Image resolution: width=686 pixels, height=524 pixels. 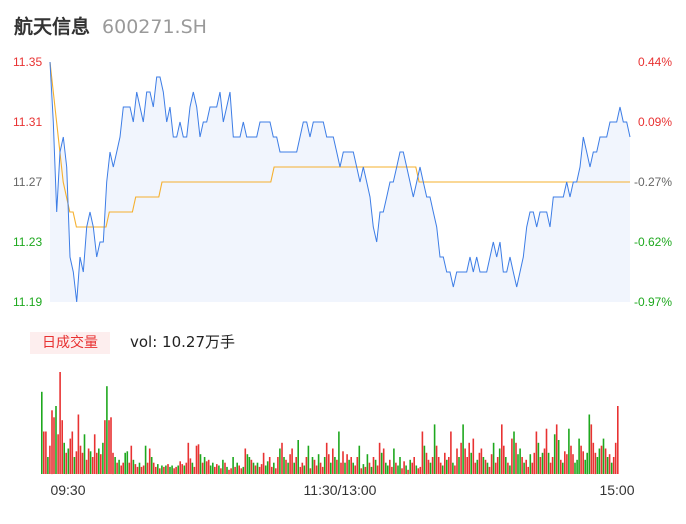 What do you see at coordinates (70, 343) in the screenshot?
I see `volume-badge: 日成交量` at bounding box center [70, 343].